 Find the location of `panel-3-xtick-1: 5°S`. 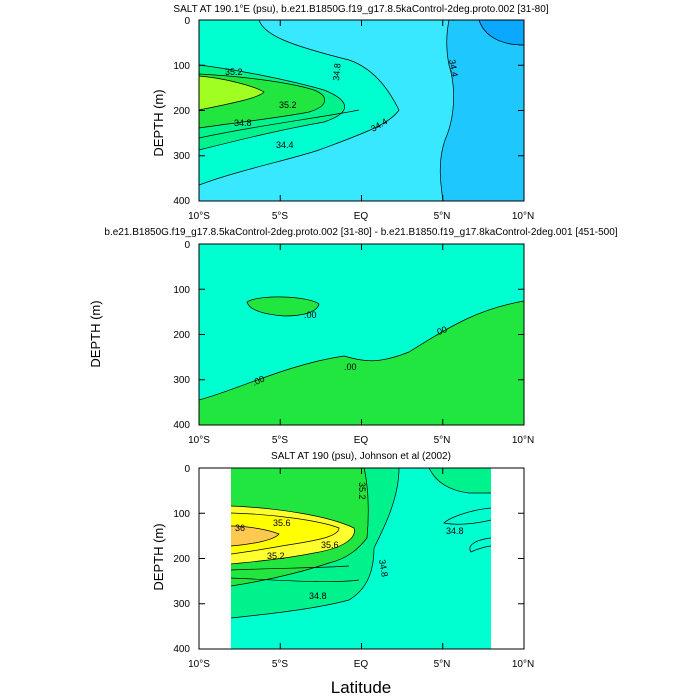

panel-3-xtick-1: 5°S is located at coordinates (280, 664).